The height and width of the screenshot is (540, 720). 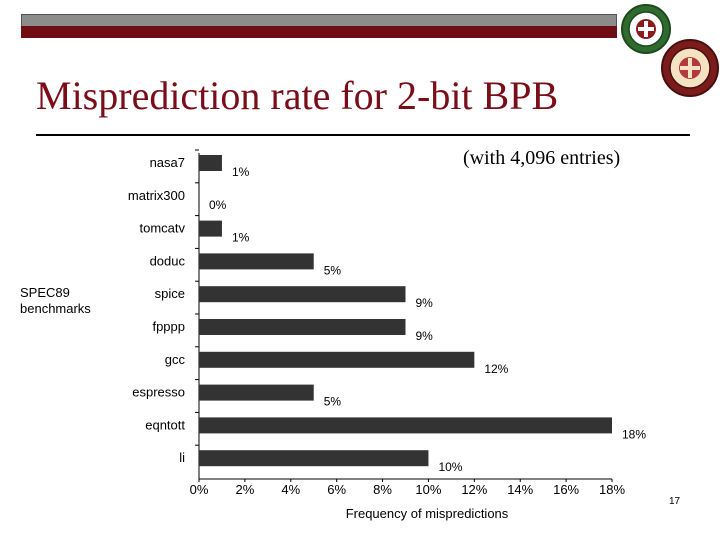 I want to click on category-label: matrix300, so click(x=156, y=195).